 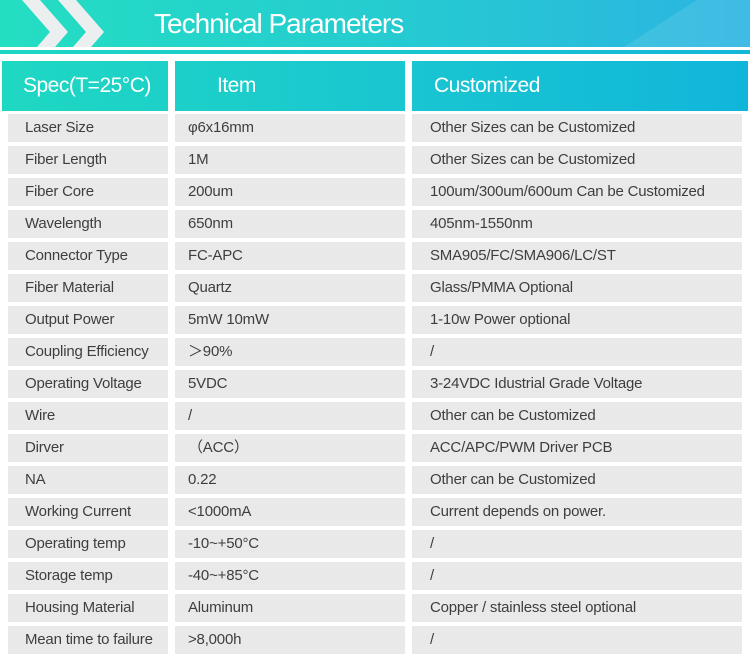 What do you see at coordinates (88, 576) in the screenshot?
I see `spec-cell: Storage temp` at bounding box center [88, 576].